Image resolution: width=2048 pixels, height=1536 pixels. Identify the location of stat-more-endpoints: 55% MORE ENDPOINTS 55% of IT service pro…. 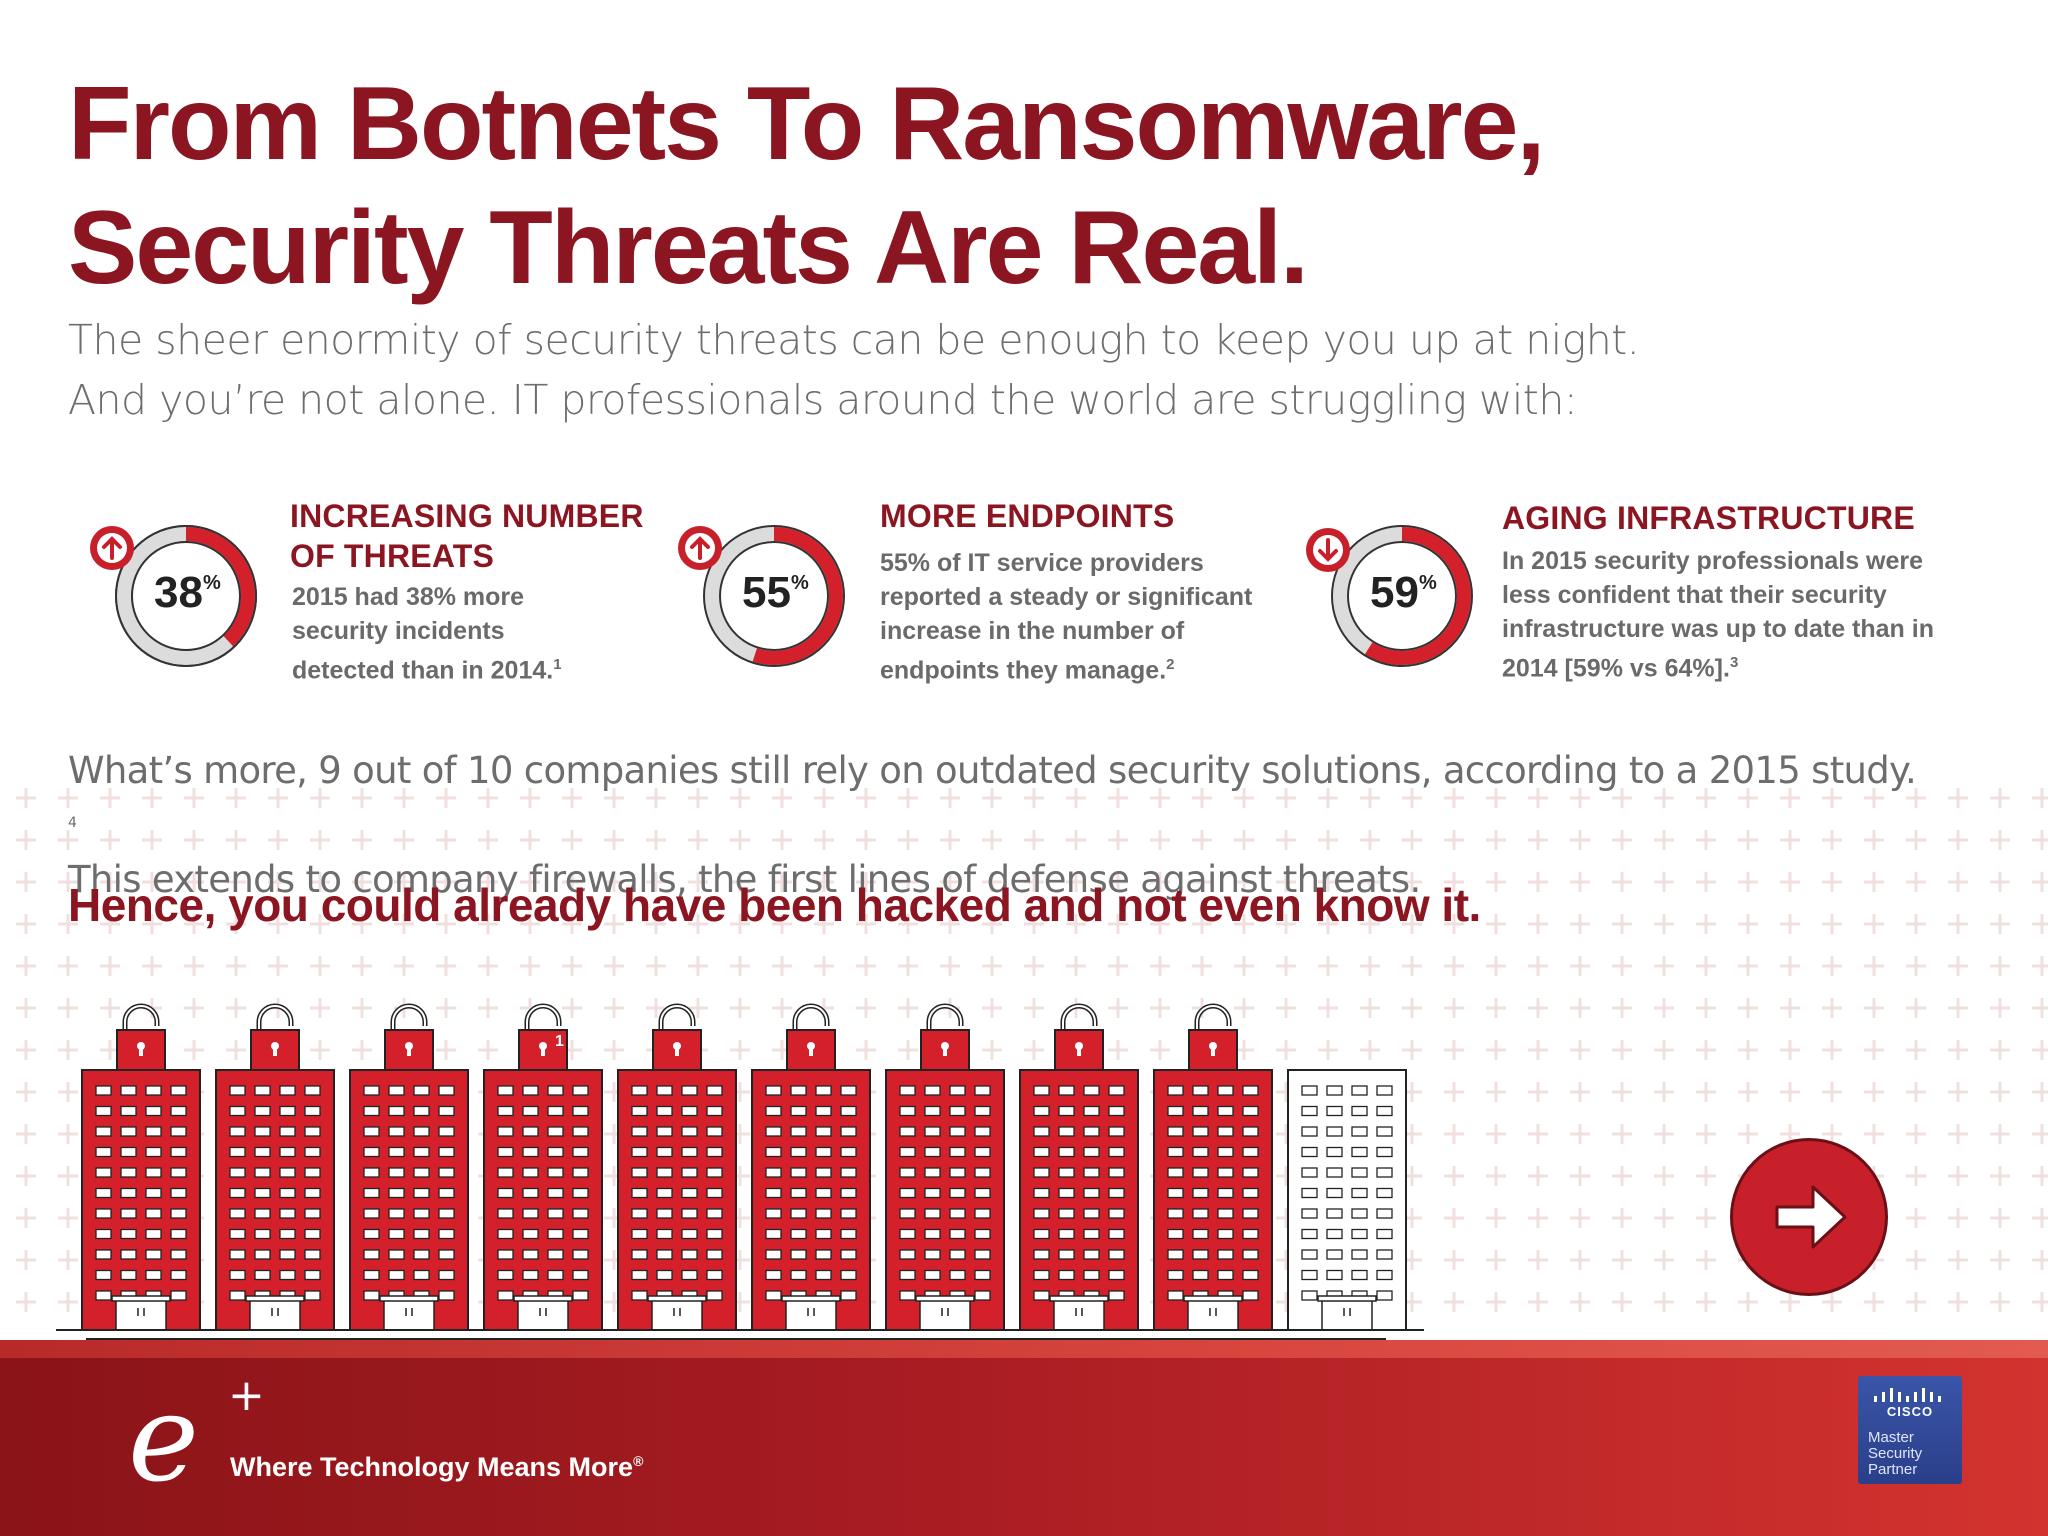
(980, 599).